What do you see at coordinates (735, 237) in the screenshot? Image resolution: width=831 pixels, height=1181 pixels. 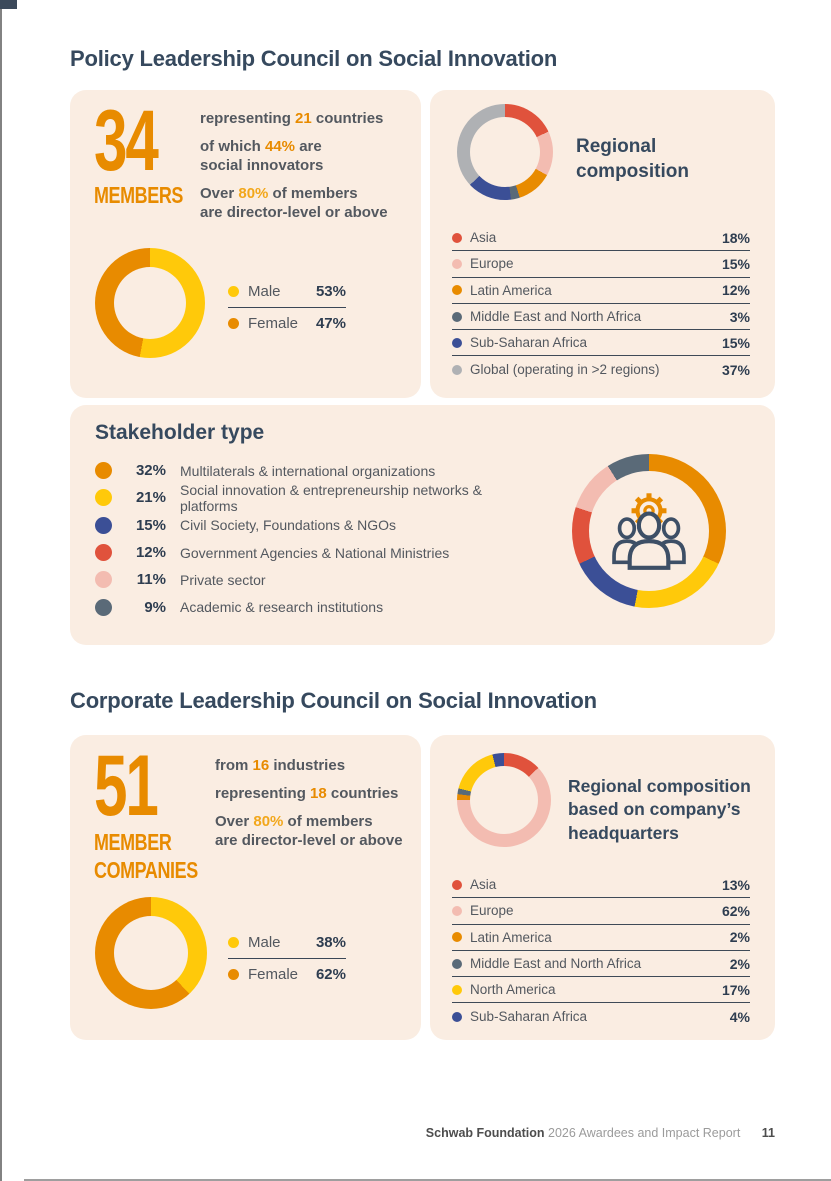 I see `region-value: 18%` at bounding box center [735, 237].